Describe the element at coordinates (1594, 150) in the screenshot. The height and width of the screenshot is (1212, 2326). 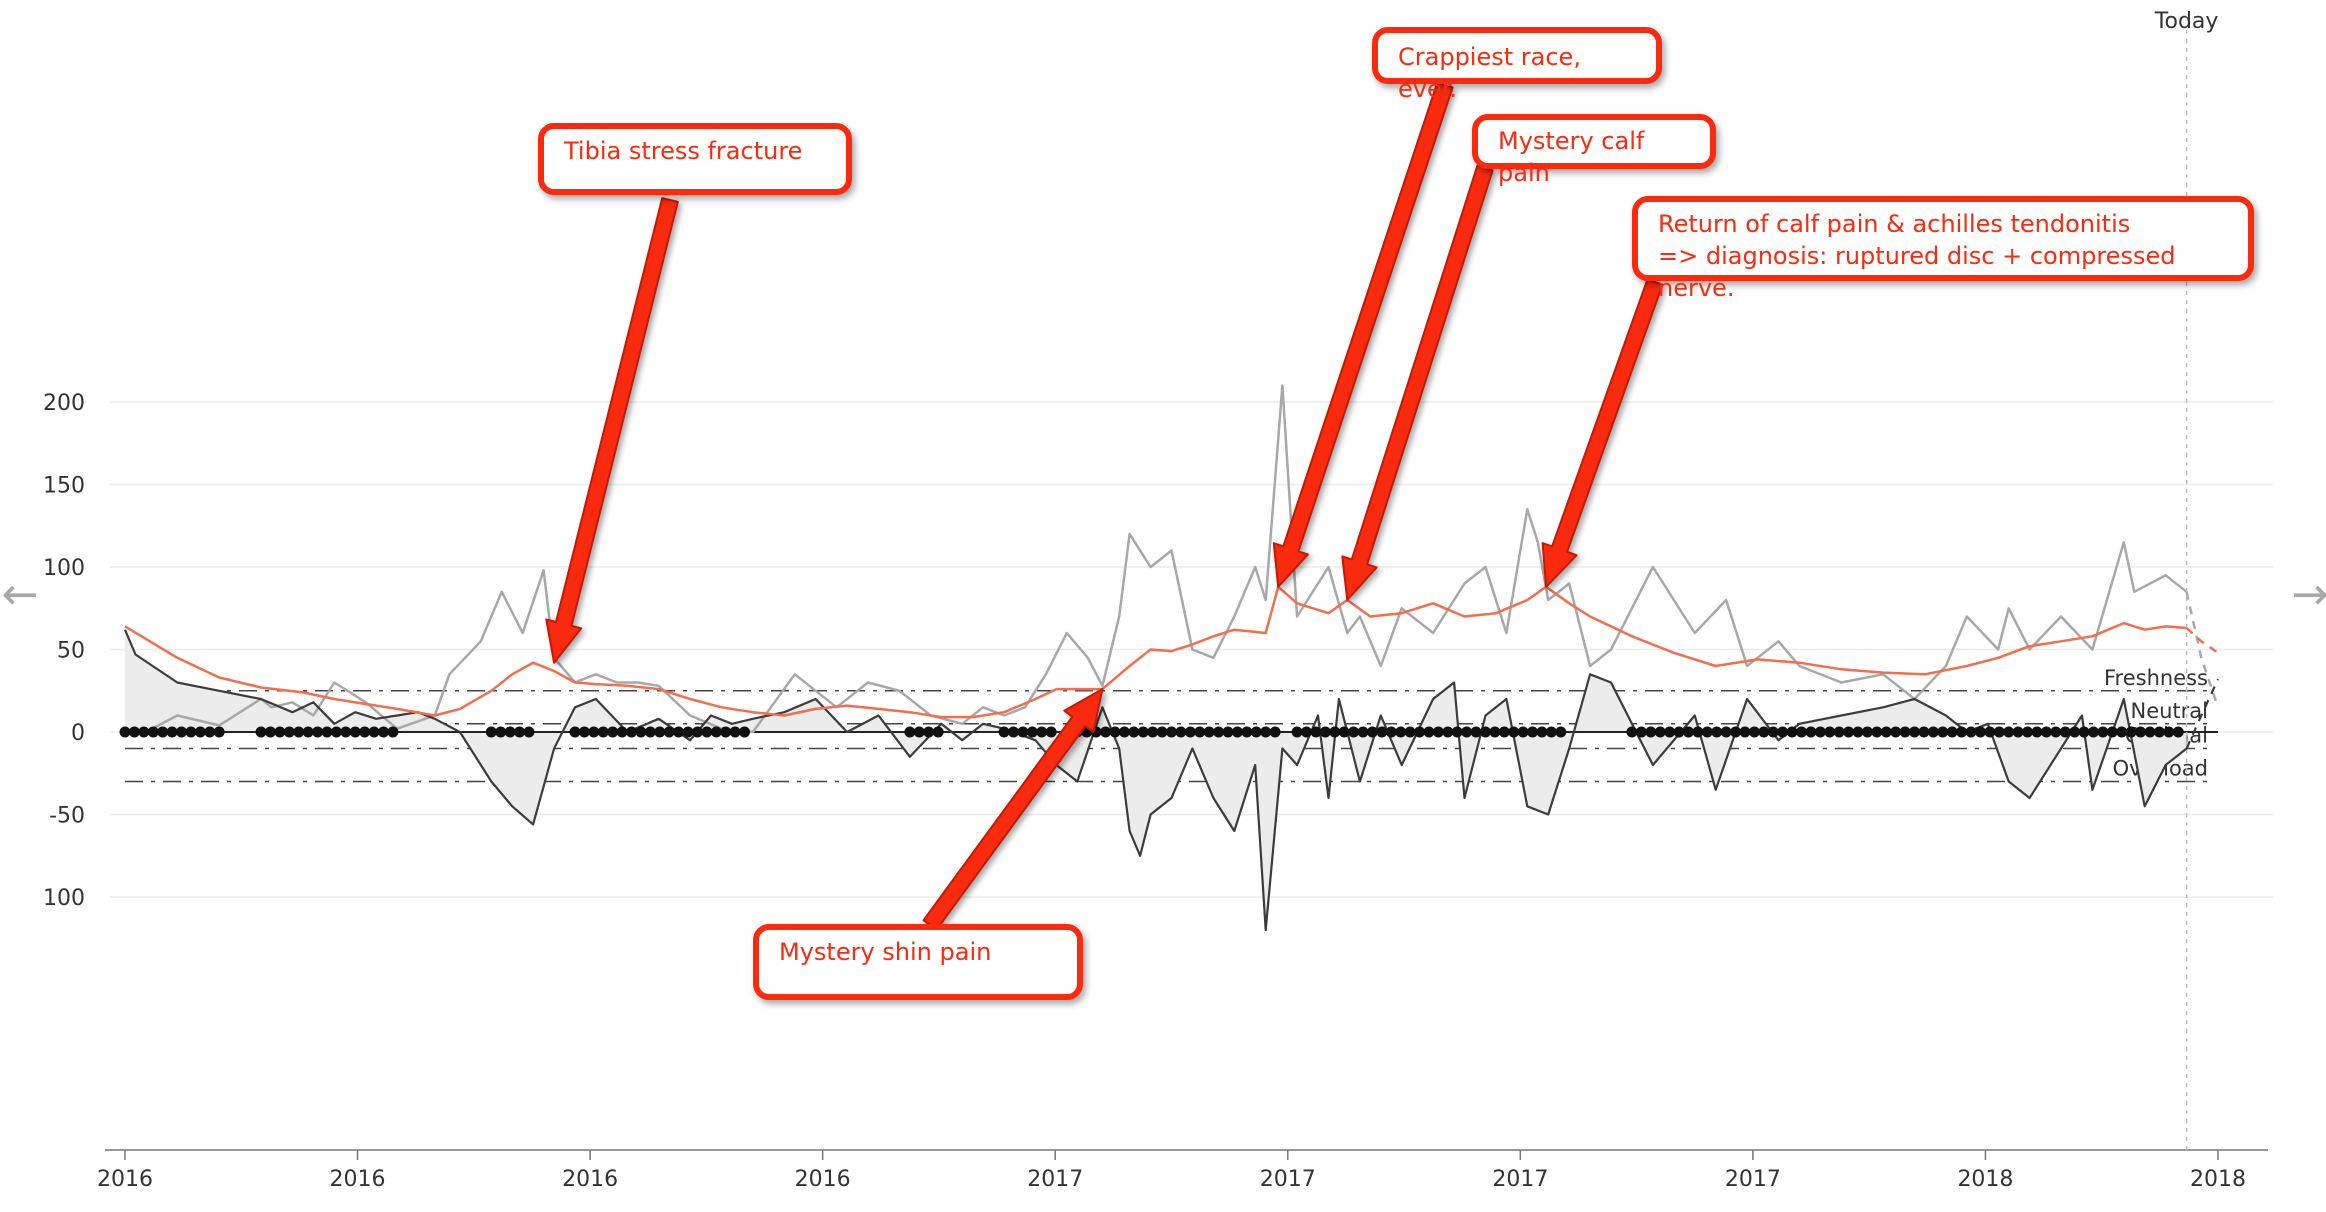
I see `callout-mystery-calf-pain: Mystery calf pain` at that location.